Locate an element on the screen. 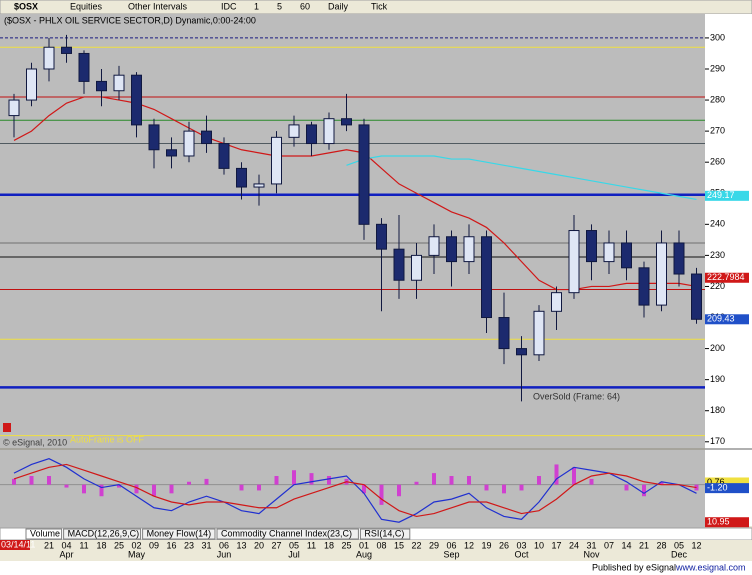  x-tick-label: 17 is located at coordinates (556, 545).